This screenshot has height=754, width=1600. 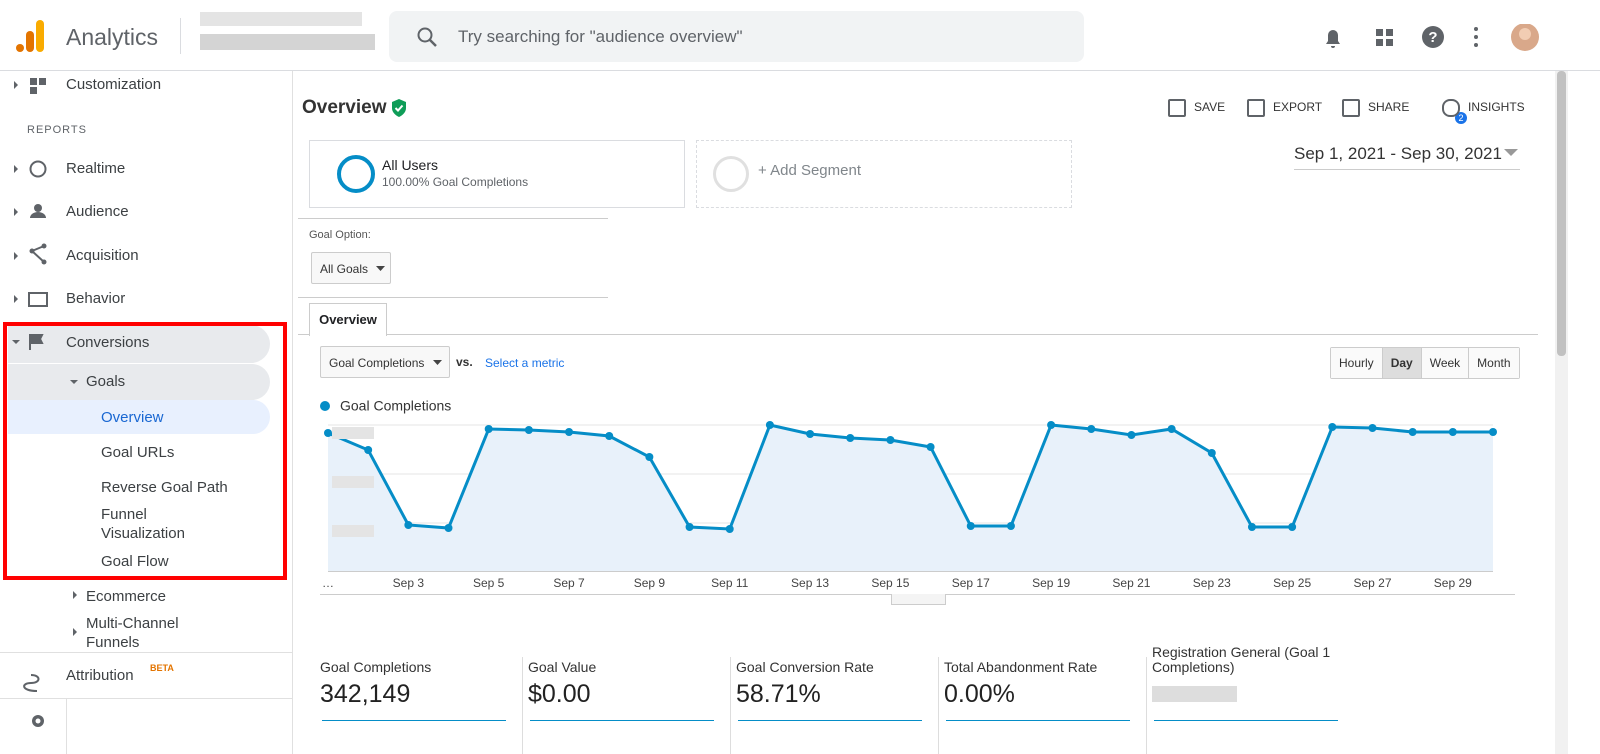 I want to click on granularity-button: Month, so click(x=1493, y=363).